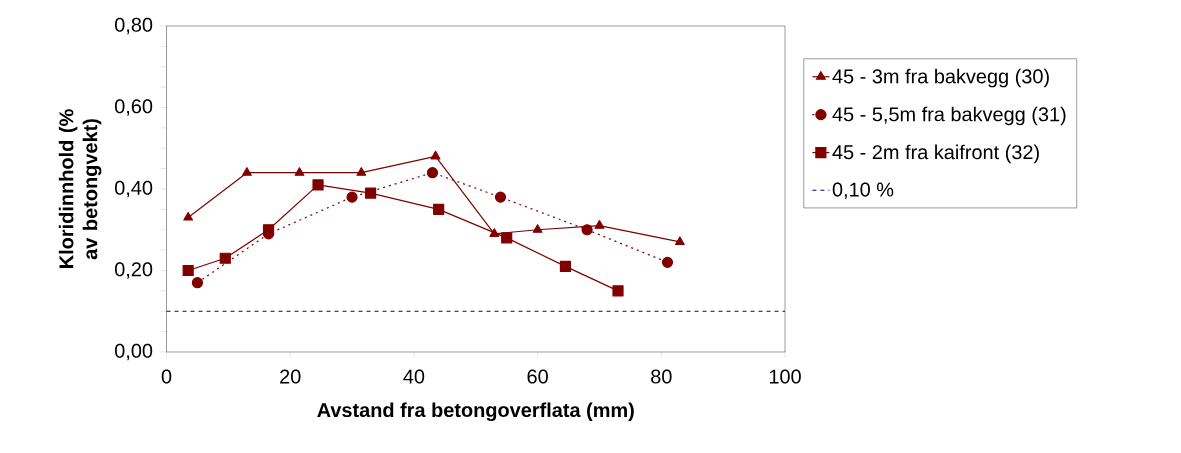 The height and width of the screenshot is (453, 1181). I want to click on legend-label: 0,10 %, so click(863, 190).